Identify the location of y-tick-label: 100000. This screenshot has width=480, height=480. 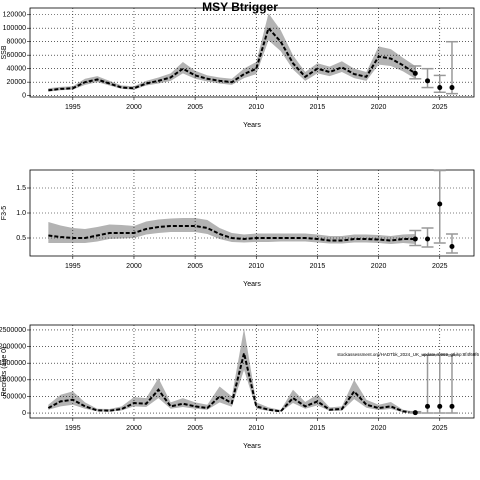
(14, 28).